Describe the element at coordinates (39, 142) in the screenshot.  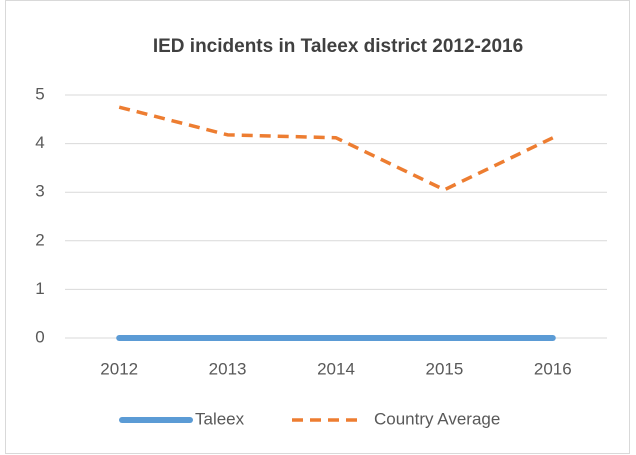
I see `y-tick-label: 4` at that location.